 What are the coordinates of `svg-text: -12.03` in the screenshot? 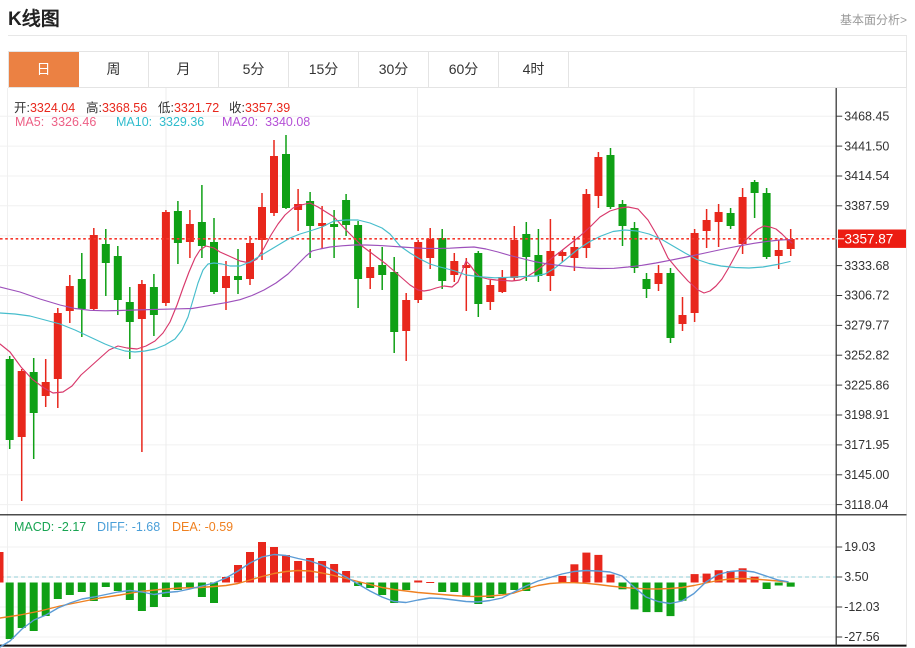 It's located at (861, 607).